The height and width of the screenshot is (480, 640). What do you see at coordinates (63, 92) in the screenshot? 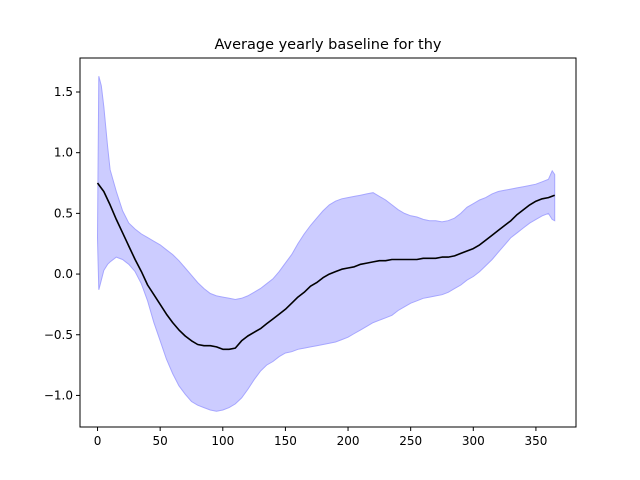
I see `y-tick-label: 1.5` at bounding box center [63, 92].